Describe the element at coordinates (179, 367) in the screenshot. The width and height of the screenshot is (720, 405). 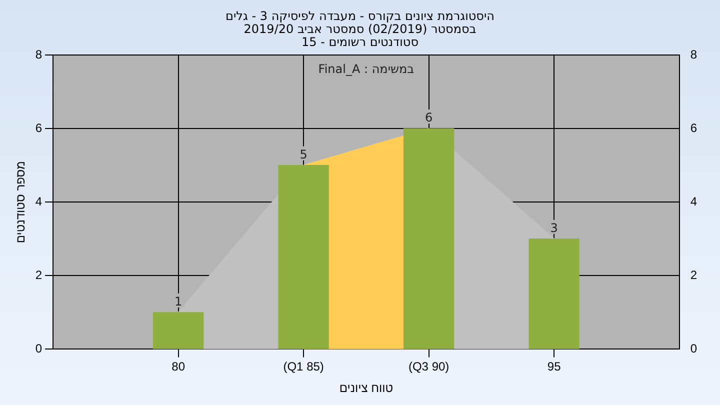
I see `x-tick-label: 80` at that location.